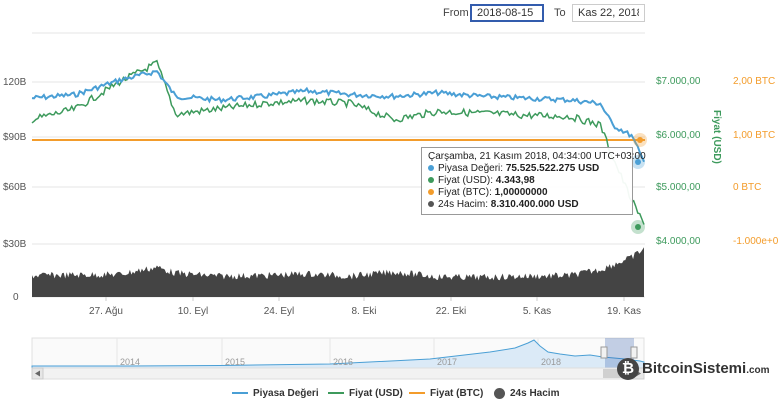  Describe the element at coordinates (628, 369) in the screenshot. I see `bitcoin-logo-icon: ₿` at that location.